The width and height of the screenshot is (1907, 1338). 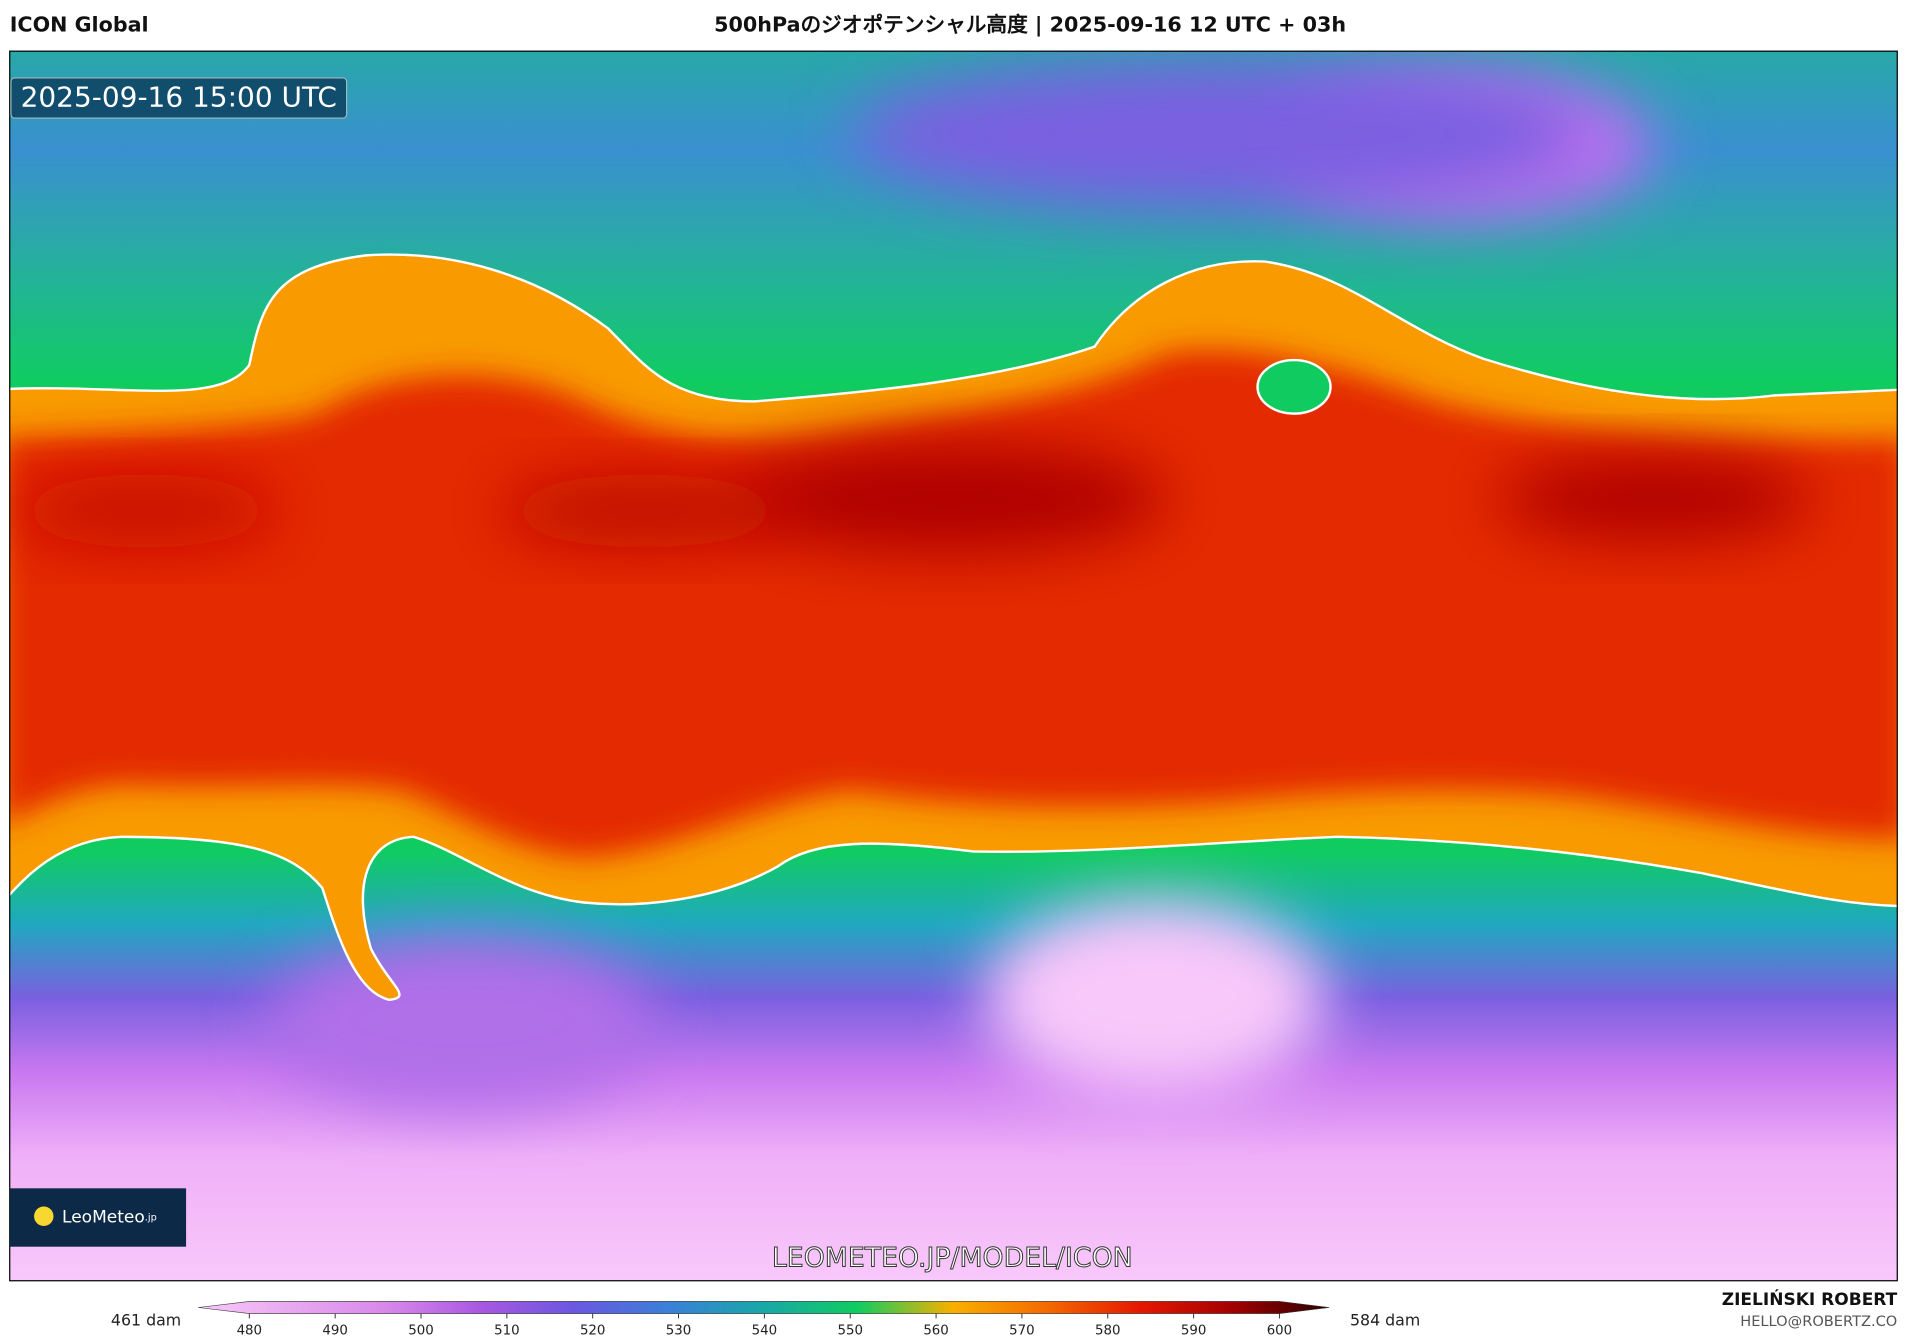 I want to click on cut-off-low, so click(x=1294, y=386).